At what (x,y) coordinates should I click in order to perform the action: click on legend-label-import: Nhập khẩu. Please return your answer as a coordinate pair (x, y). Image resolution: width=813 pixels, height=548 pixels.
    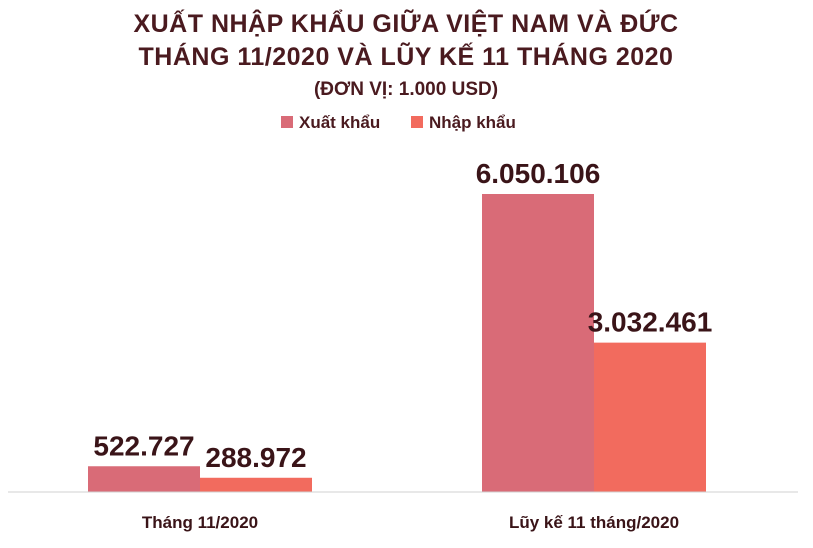
    Looking at the image, I should click on (472, 122).